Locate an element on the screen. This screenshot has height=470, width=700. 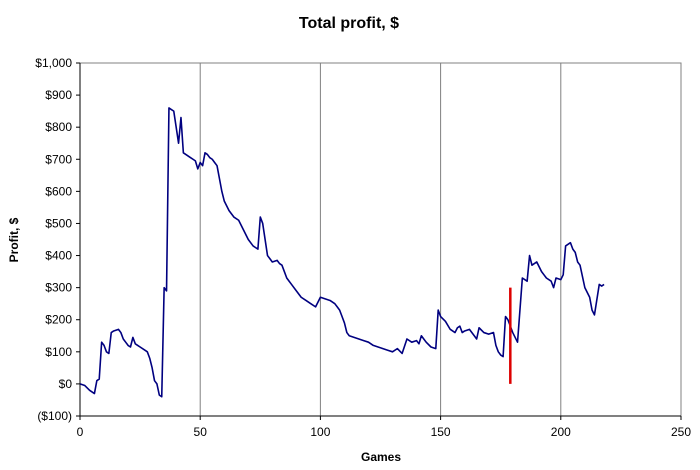
x-tick-label: 250 is located at coordinates (681, 432).